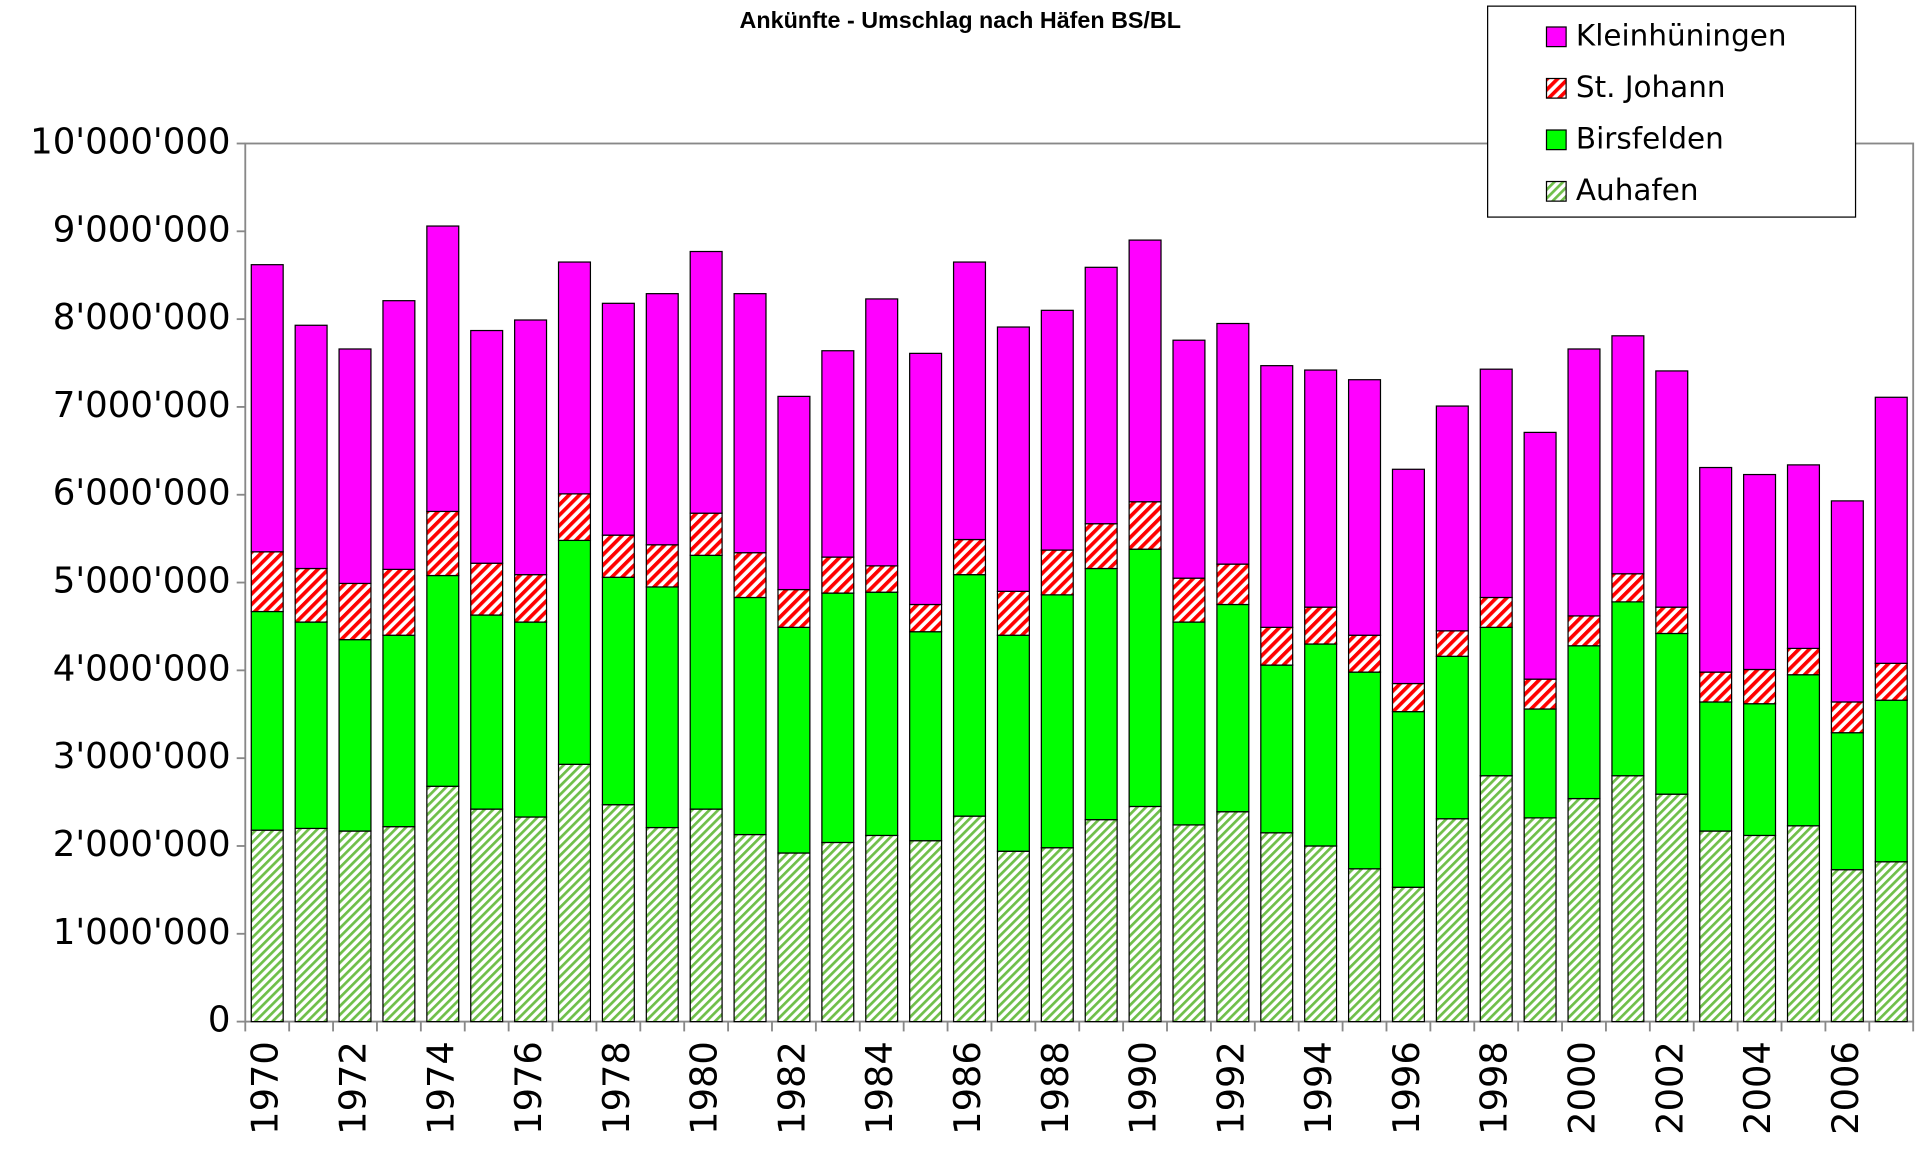  I want to click on x-tick-label: 2002, so click(1669, 1088).